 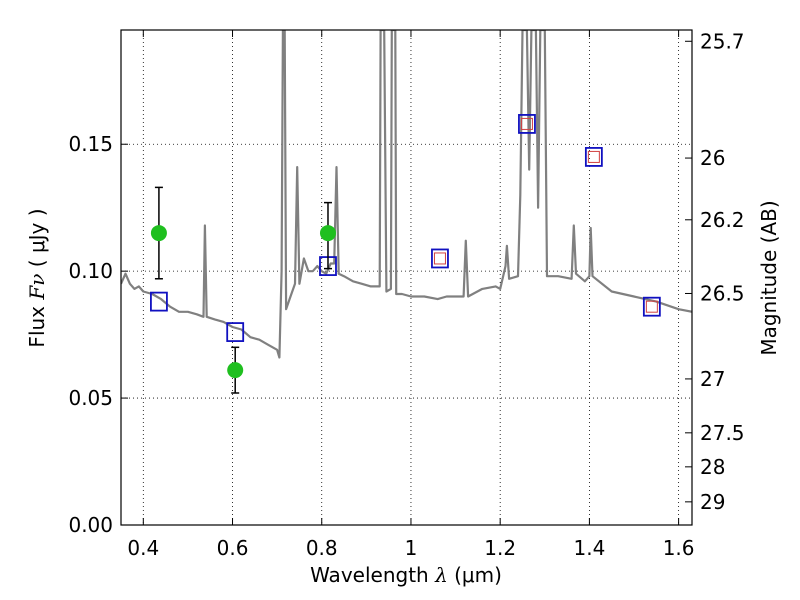 What do you see at coordinates (90, 525) in the screenshot?
I see `y-tick-label: 0.00` at bounding box center [90, 525].